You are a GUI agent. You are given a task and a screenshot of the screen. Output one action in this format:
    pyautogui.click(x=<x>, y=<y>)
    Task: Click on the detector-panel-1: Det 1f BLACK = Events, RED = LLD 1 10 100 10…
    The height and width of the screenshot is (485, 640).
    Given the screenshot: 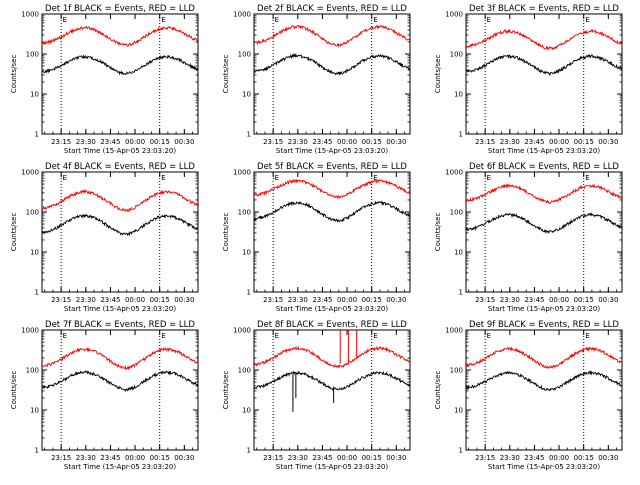 What is the action you would take?
    pyautogui.click(x=104, y=79)
    